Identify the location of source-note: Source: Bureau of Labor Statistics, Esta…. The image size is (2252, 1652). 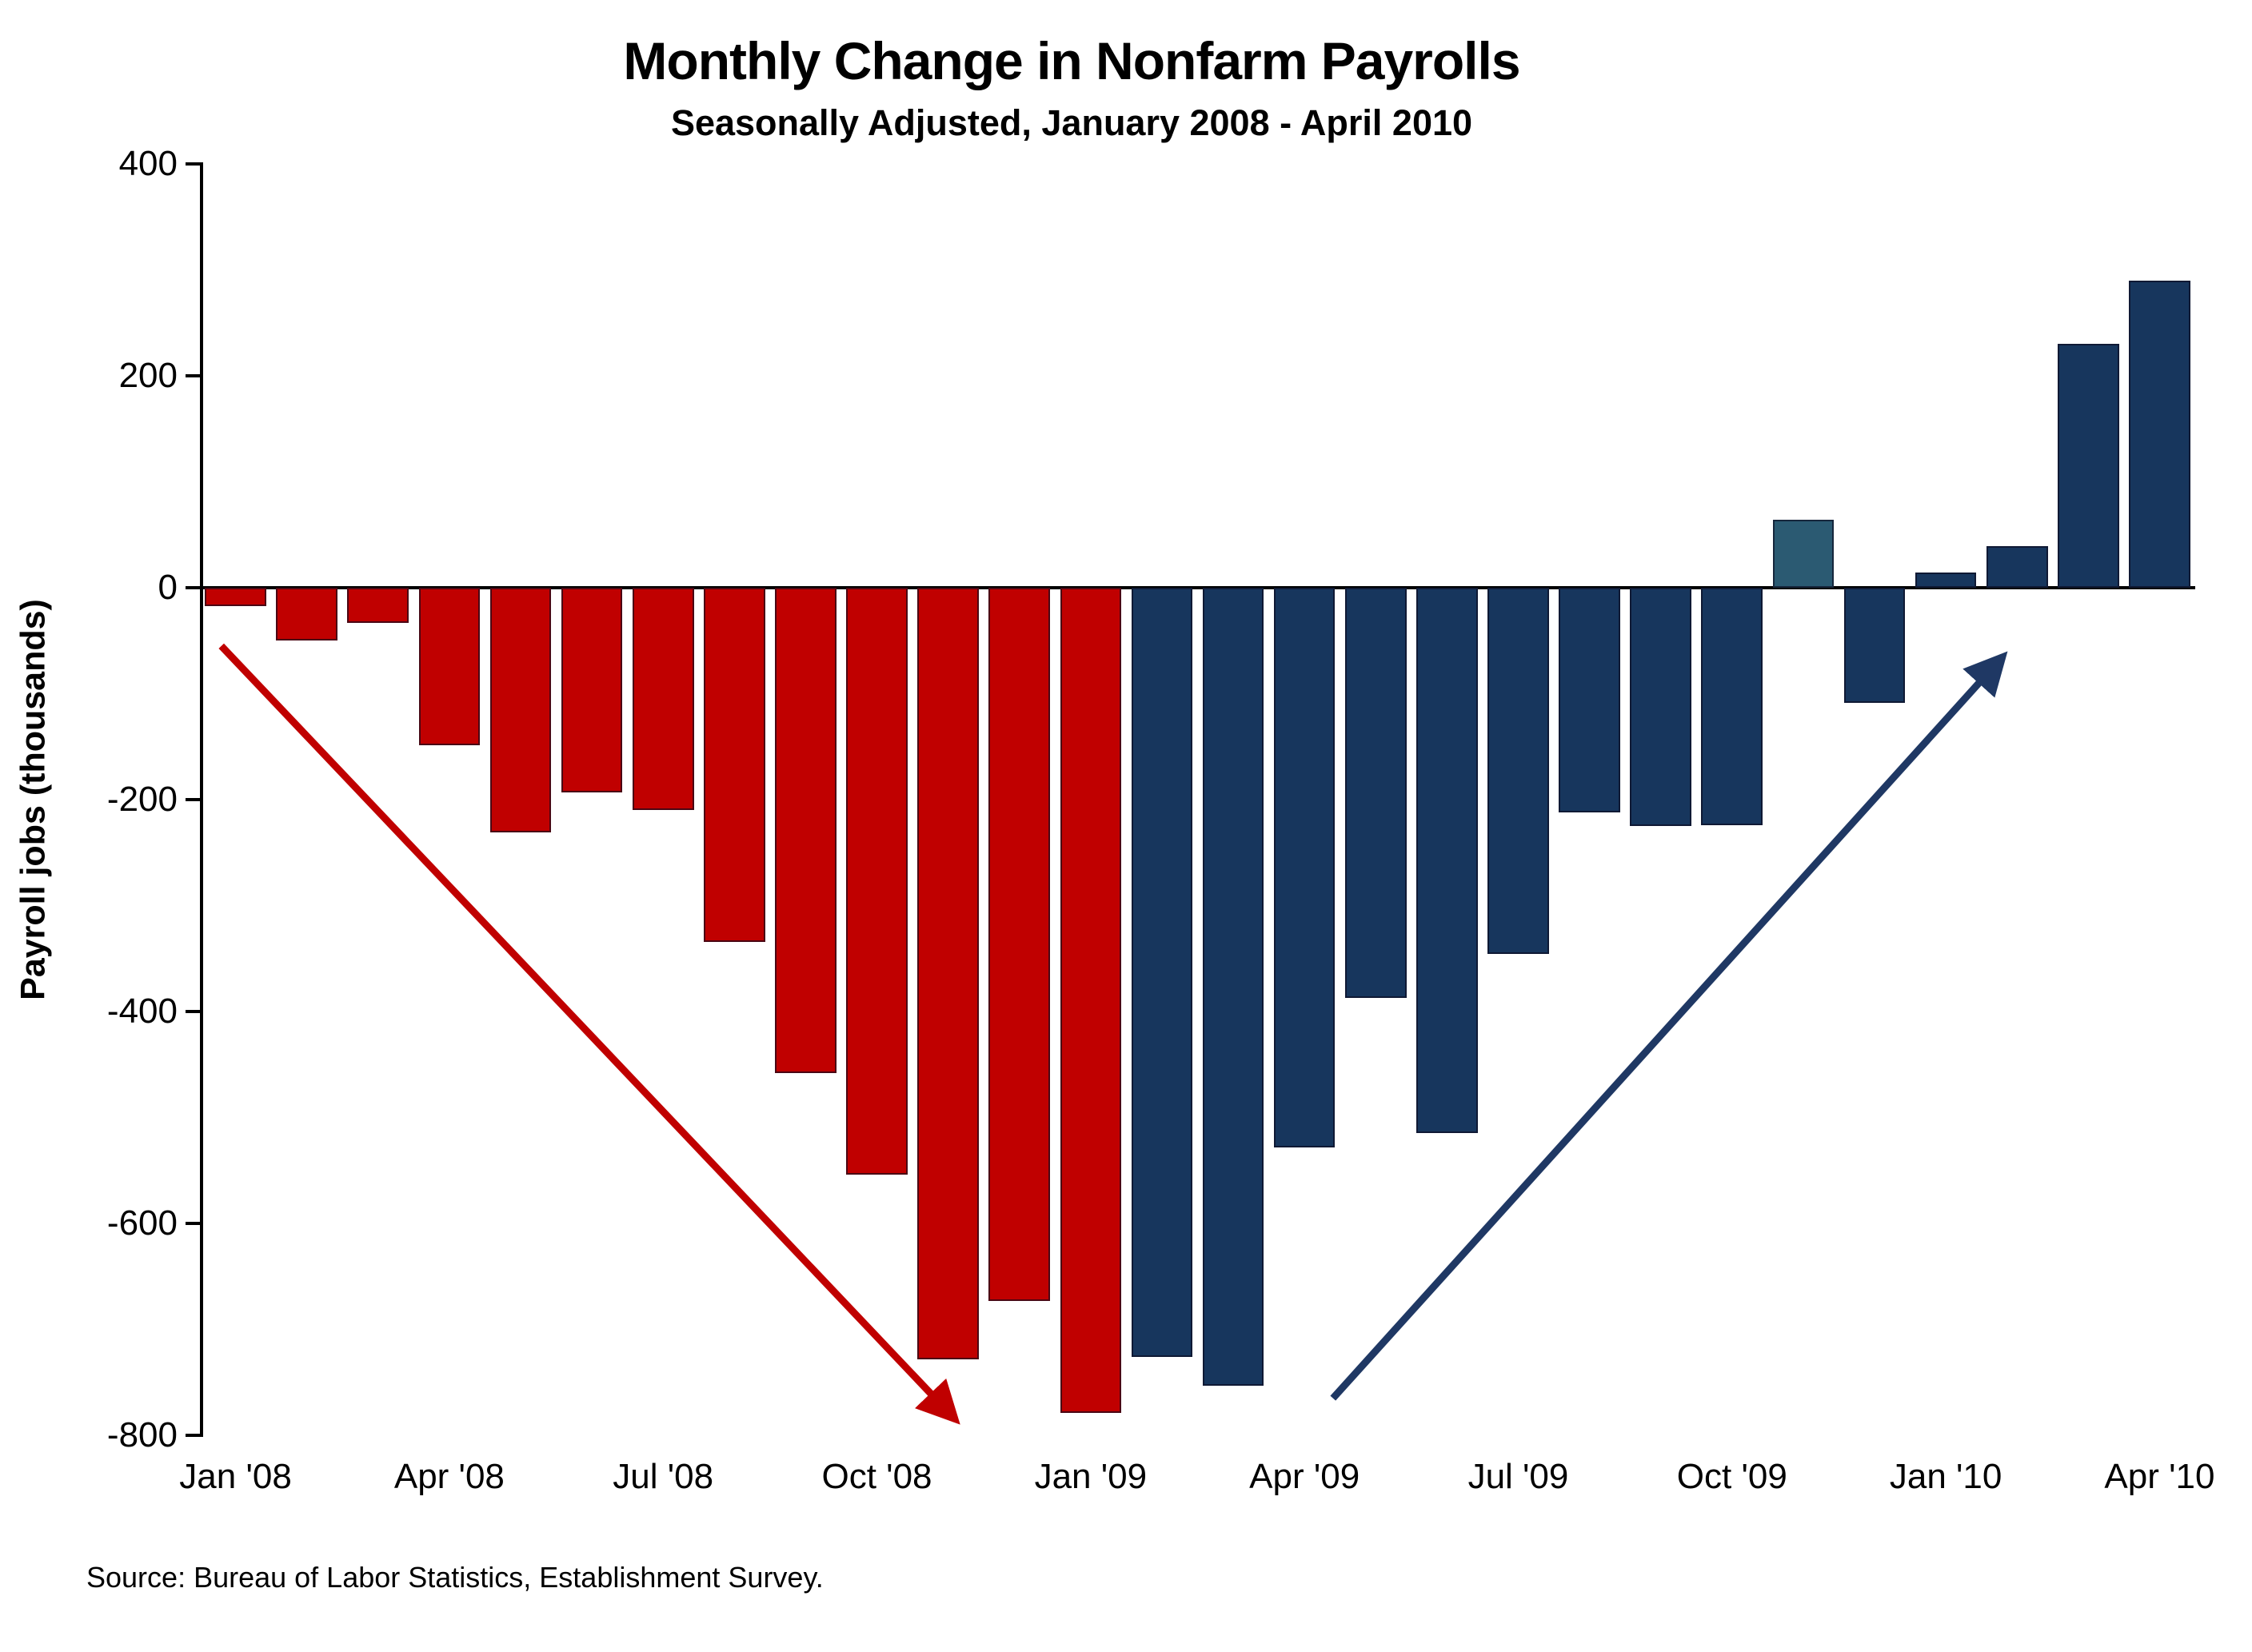
(455, 1577).